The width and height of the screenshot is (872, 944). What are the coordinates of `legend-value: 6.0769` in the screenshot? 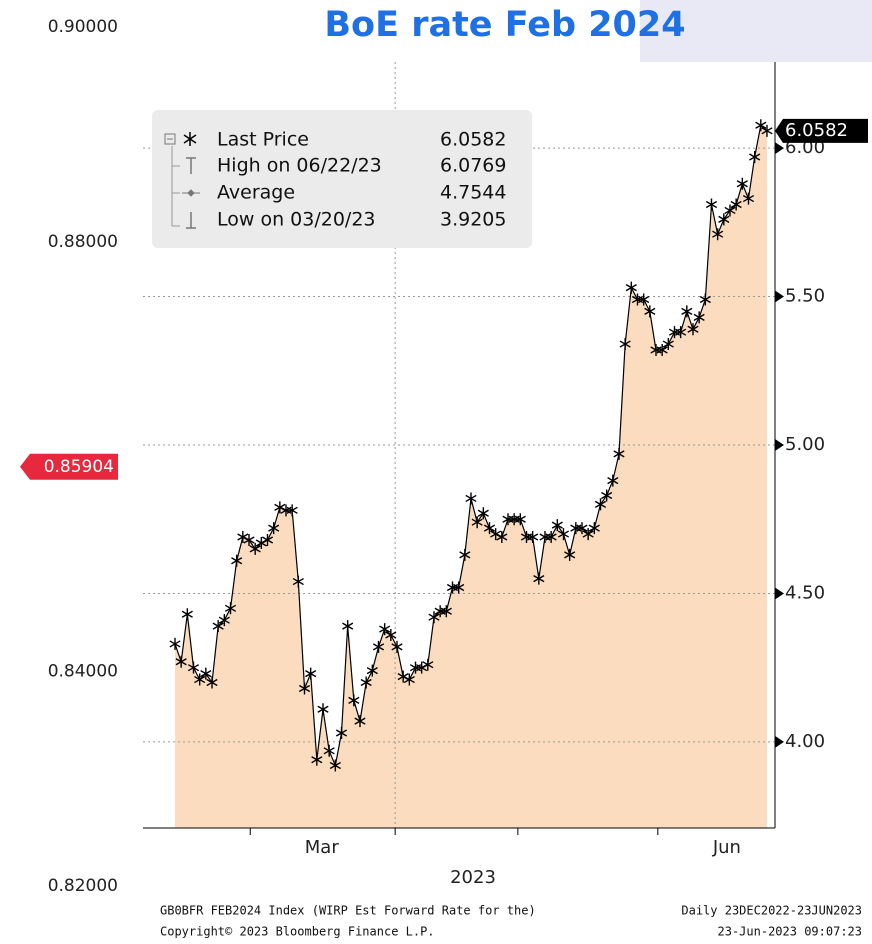 It's located at (473, 166).